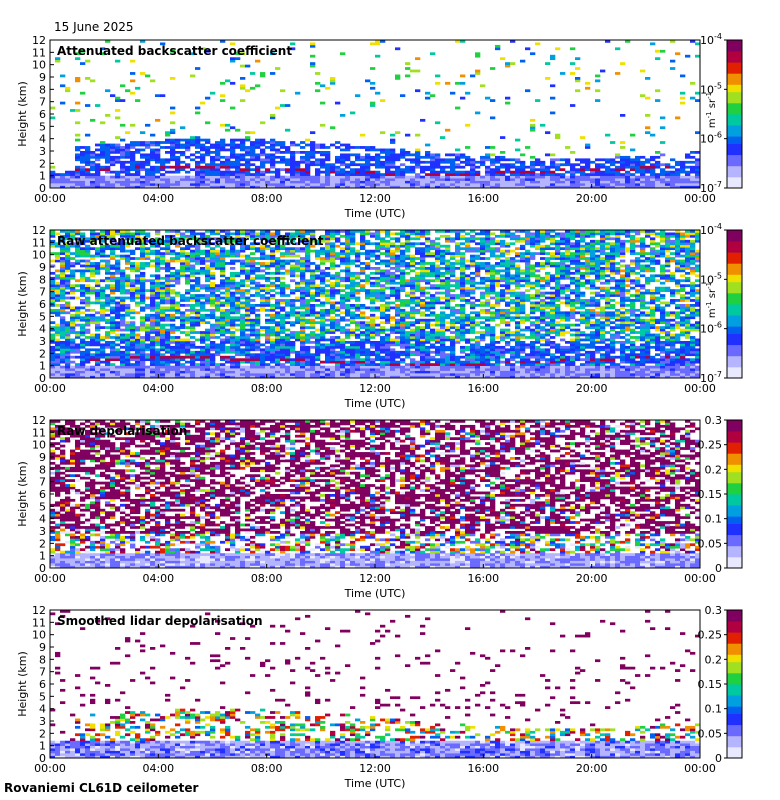 The width and height of the screenshot is (780, 800). What do you see at coordinates (42, 114) in the screenshot?
I see `y-tick-label: 6` at bounding box center [42, 114].